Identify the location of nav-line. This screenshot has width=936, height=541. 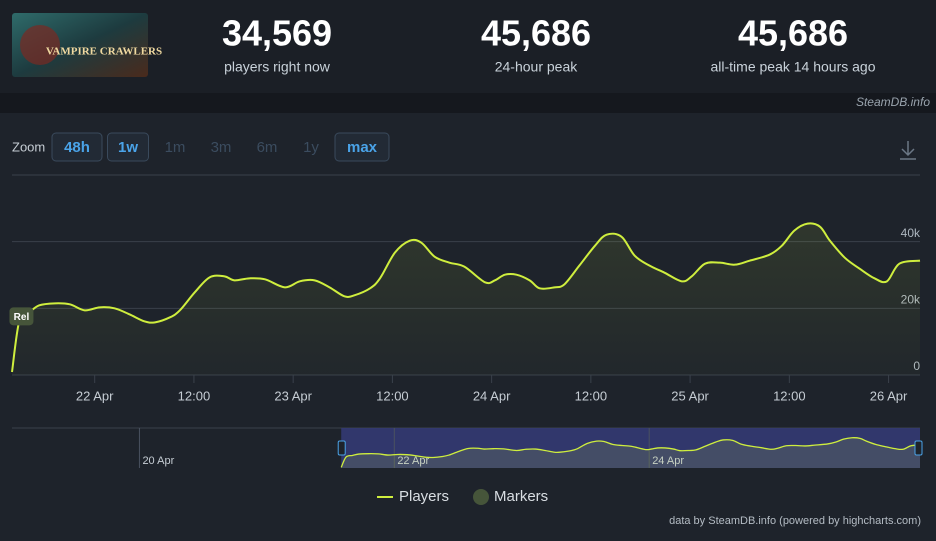
(630, 452).